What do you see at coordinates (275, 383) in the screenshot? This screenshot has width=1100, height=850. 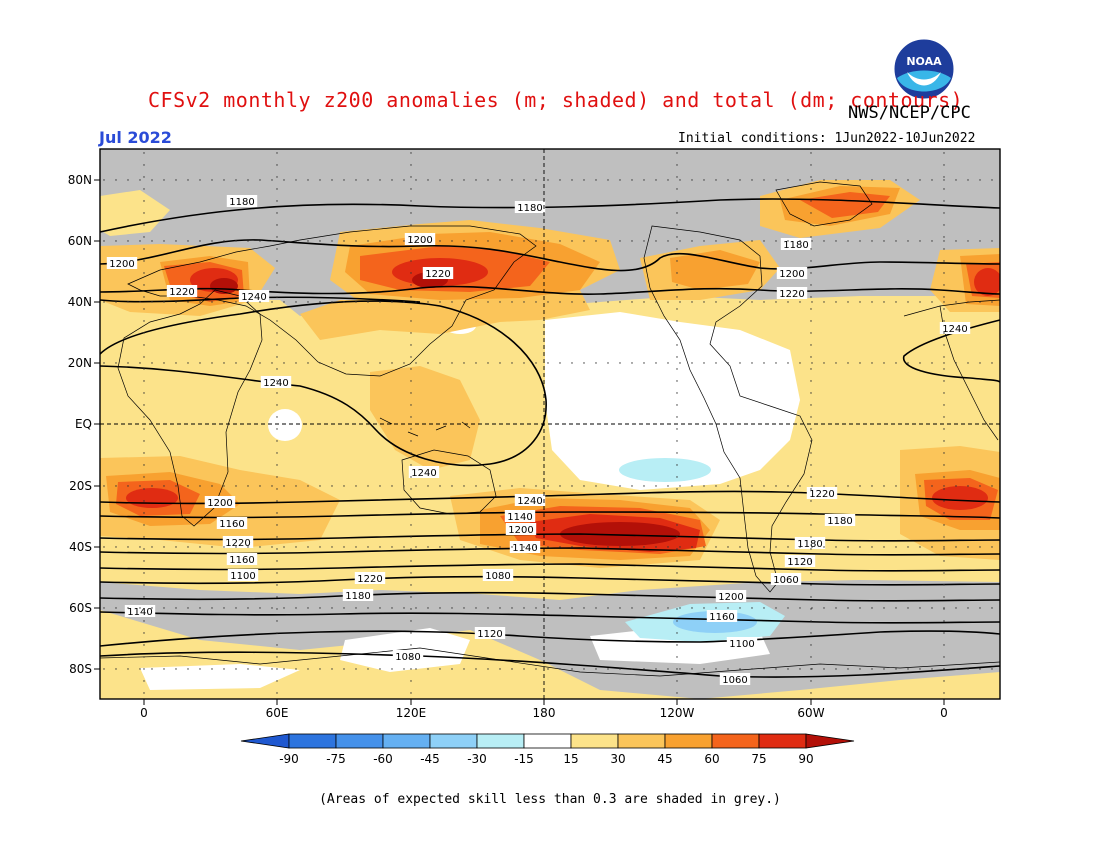 I see `contour-label: 1240` at bounding box center [275, 383].